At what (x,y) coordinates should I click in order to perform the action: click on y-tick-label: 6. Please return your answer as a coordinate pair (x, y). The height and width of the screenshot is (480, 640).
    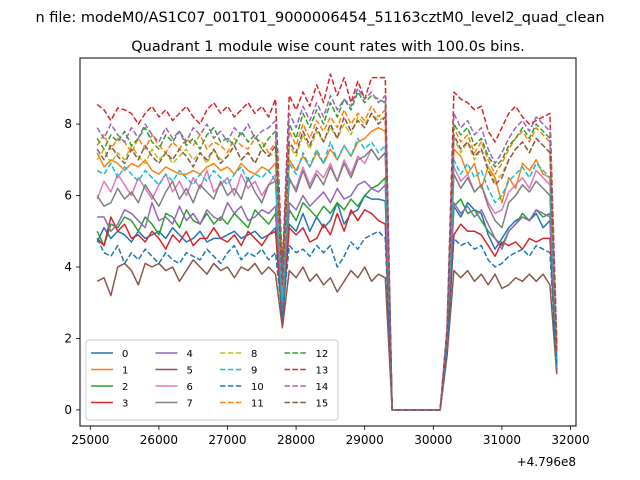
    Looking at the image, I should click on (68, 196).